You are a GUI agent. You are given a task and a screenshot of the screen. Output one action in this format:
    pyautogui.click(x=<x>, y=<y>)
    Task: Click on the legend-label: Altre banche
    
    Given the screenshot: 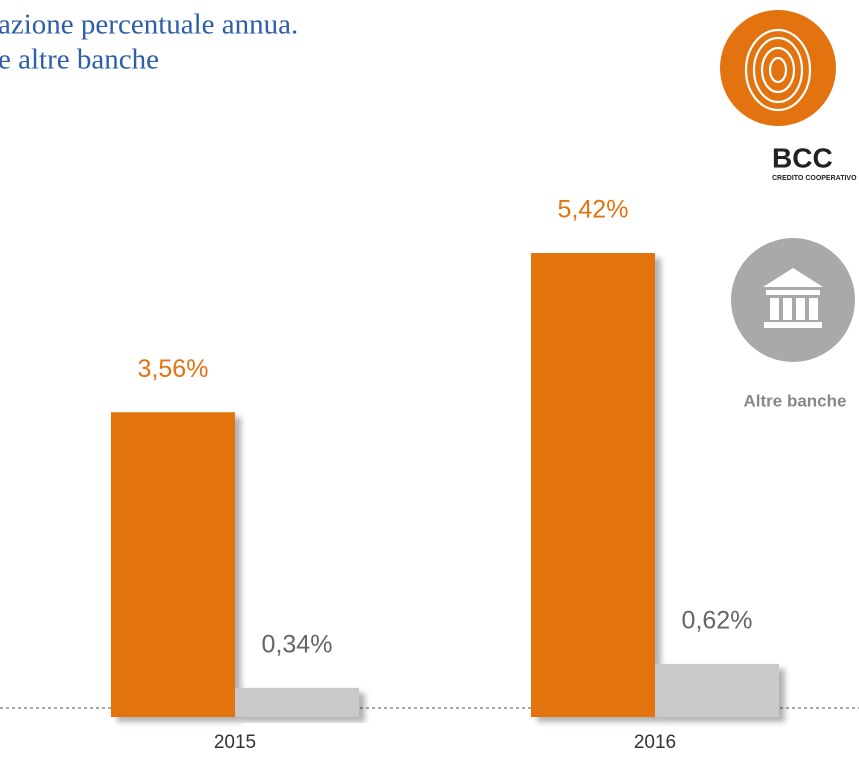 What is the action you would take?
    pyautogui.click(x=795, y=400)
    